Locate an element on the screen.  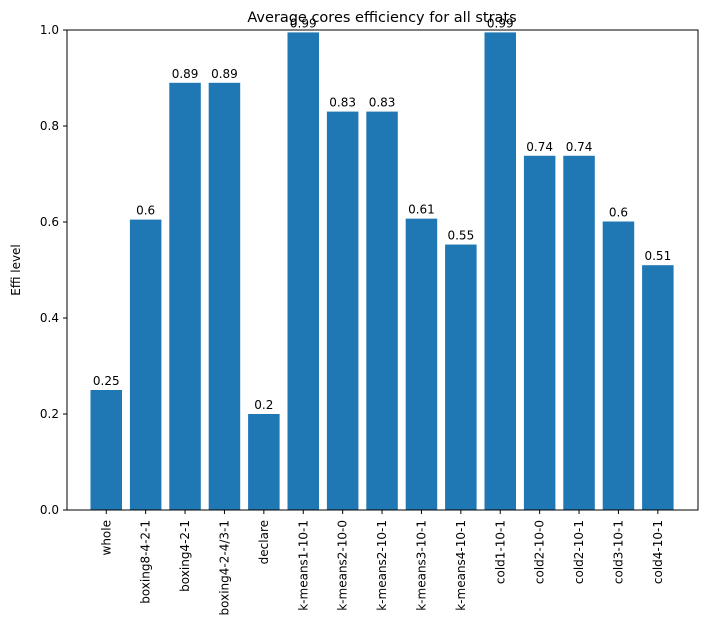
y-tick-label-0: 0.0 is located at coordinates (49, 510).